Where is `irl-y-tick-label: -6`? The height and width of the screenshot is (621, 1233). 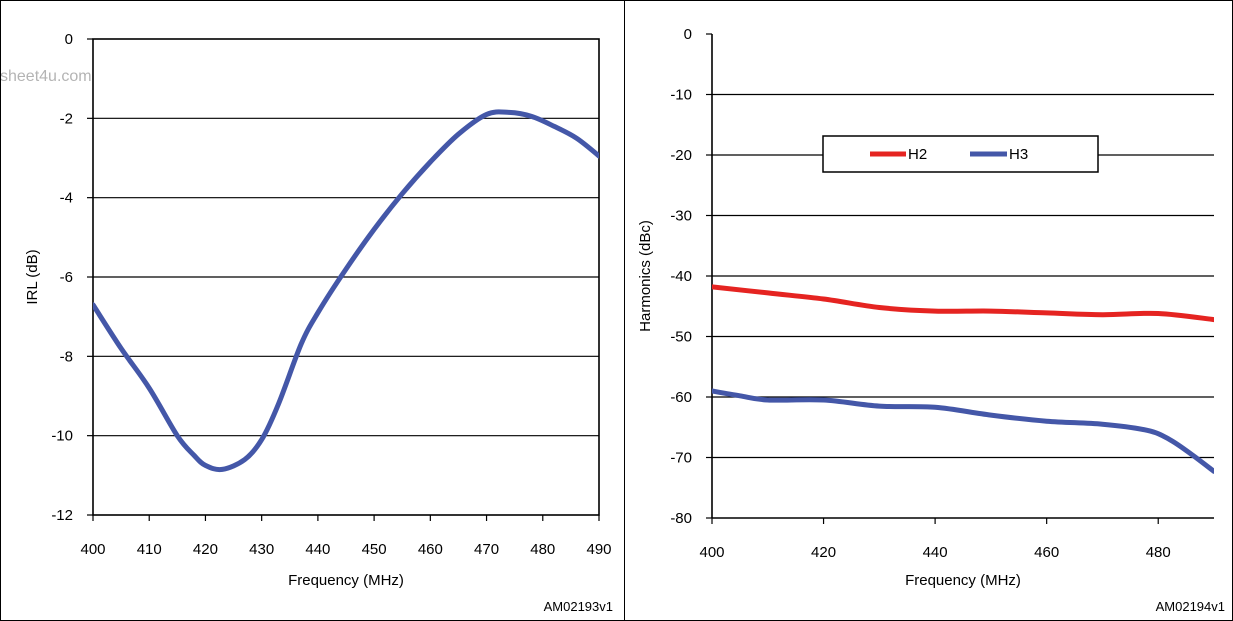 irl-y-tick-label: -6 is located at coordinates (66, 277).